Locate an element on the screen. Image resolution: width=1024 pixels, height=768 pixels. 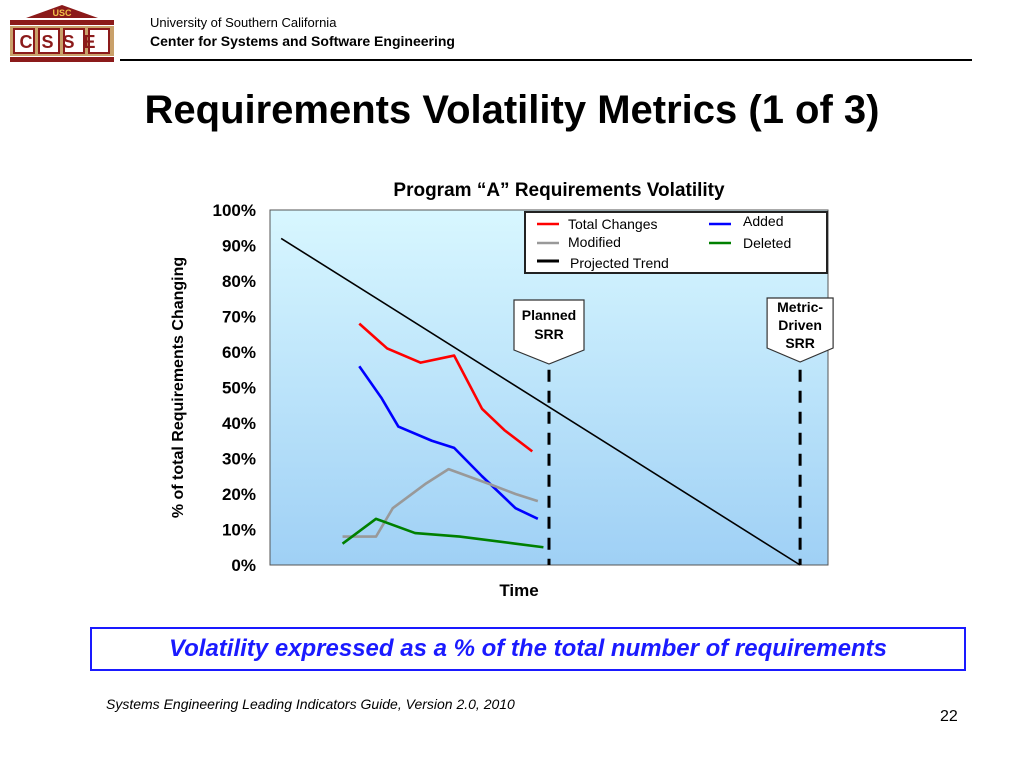
y-tick-label: 20% is located at coordinates (239, 494).